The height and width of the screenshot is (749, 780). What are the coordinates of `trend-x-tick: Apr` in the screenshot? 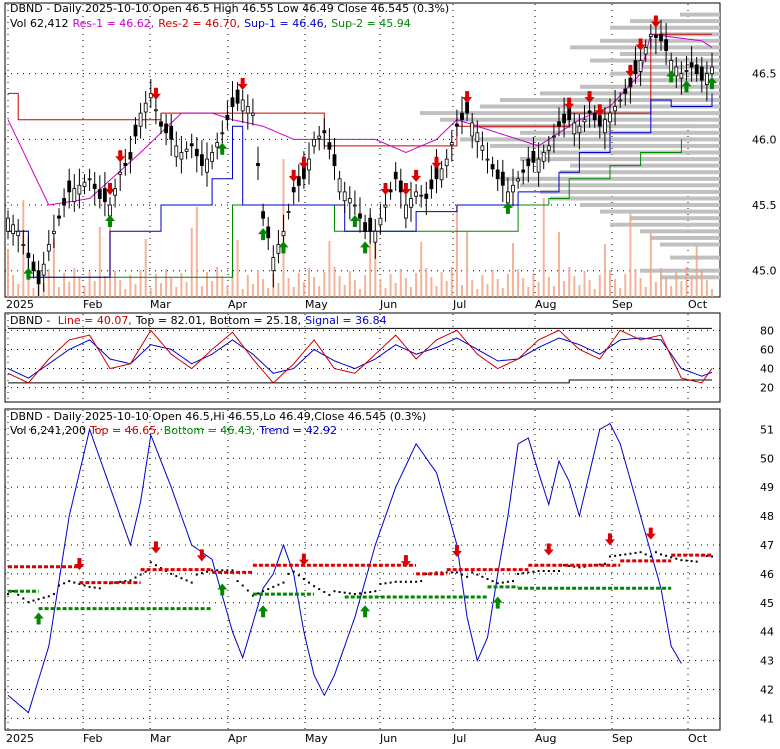 It's located at (238, 738).